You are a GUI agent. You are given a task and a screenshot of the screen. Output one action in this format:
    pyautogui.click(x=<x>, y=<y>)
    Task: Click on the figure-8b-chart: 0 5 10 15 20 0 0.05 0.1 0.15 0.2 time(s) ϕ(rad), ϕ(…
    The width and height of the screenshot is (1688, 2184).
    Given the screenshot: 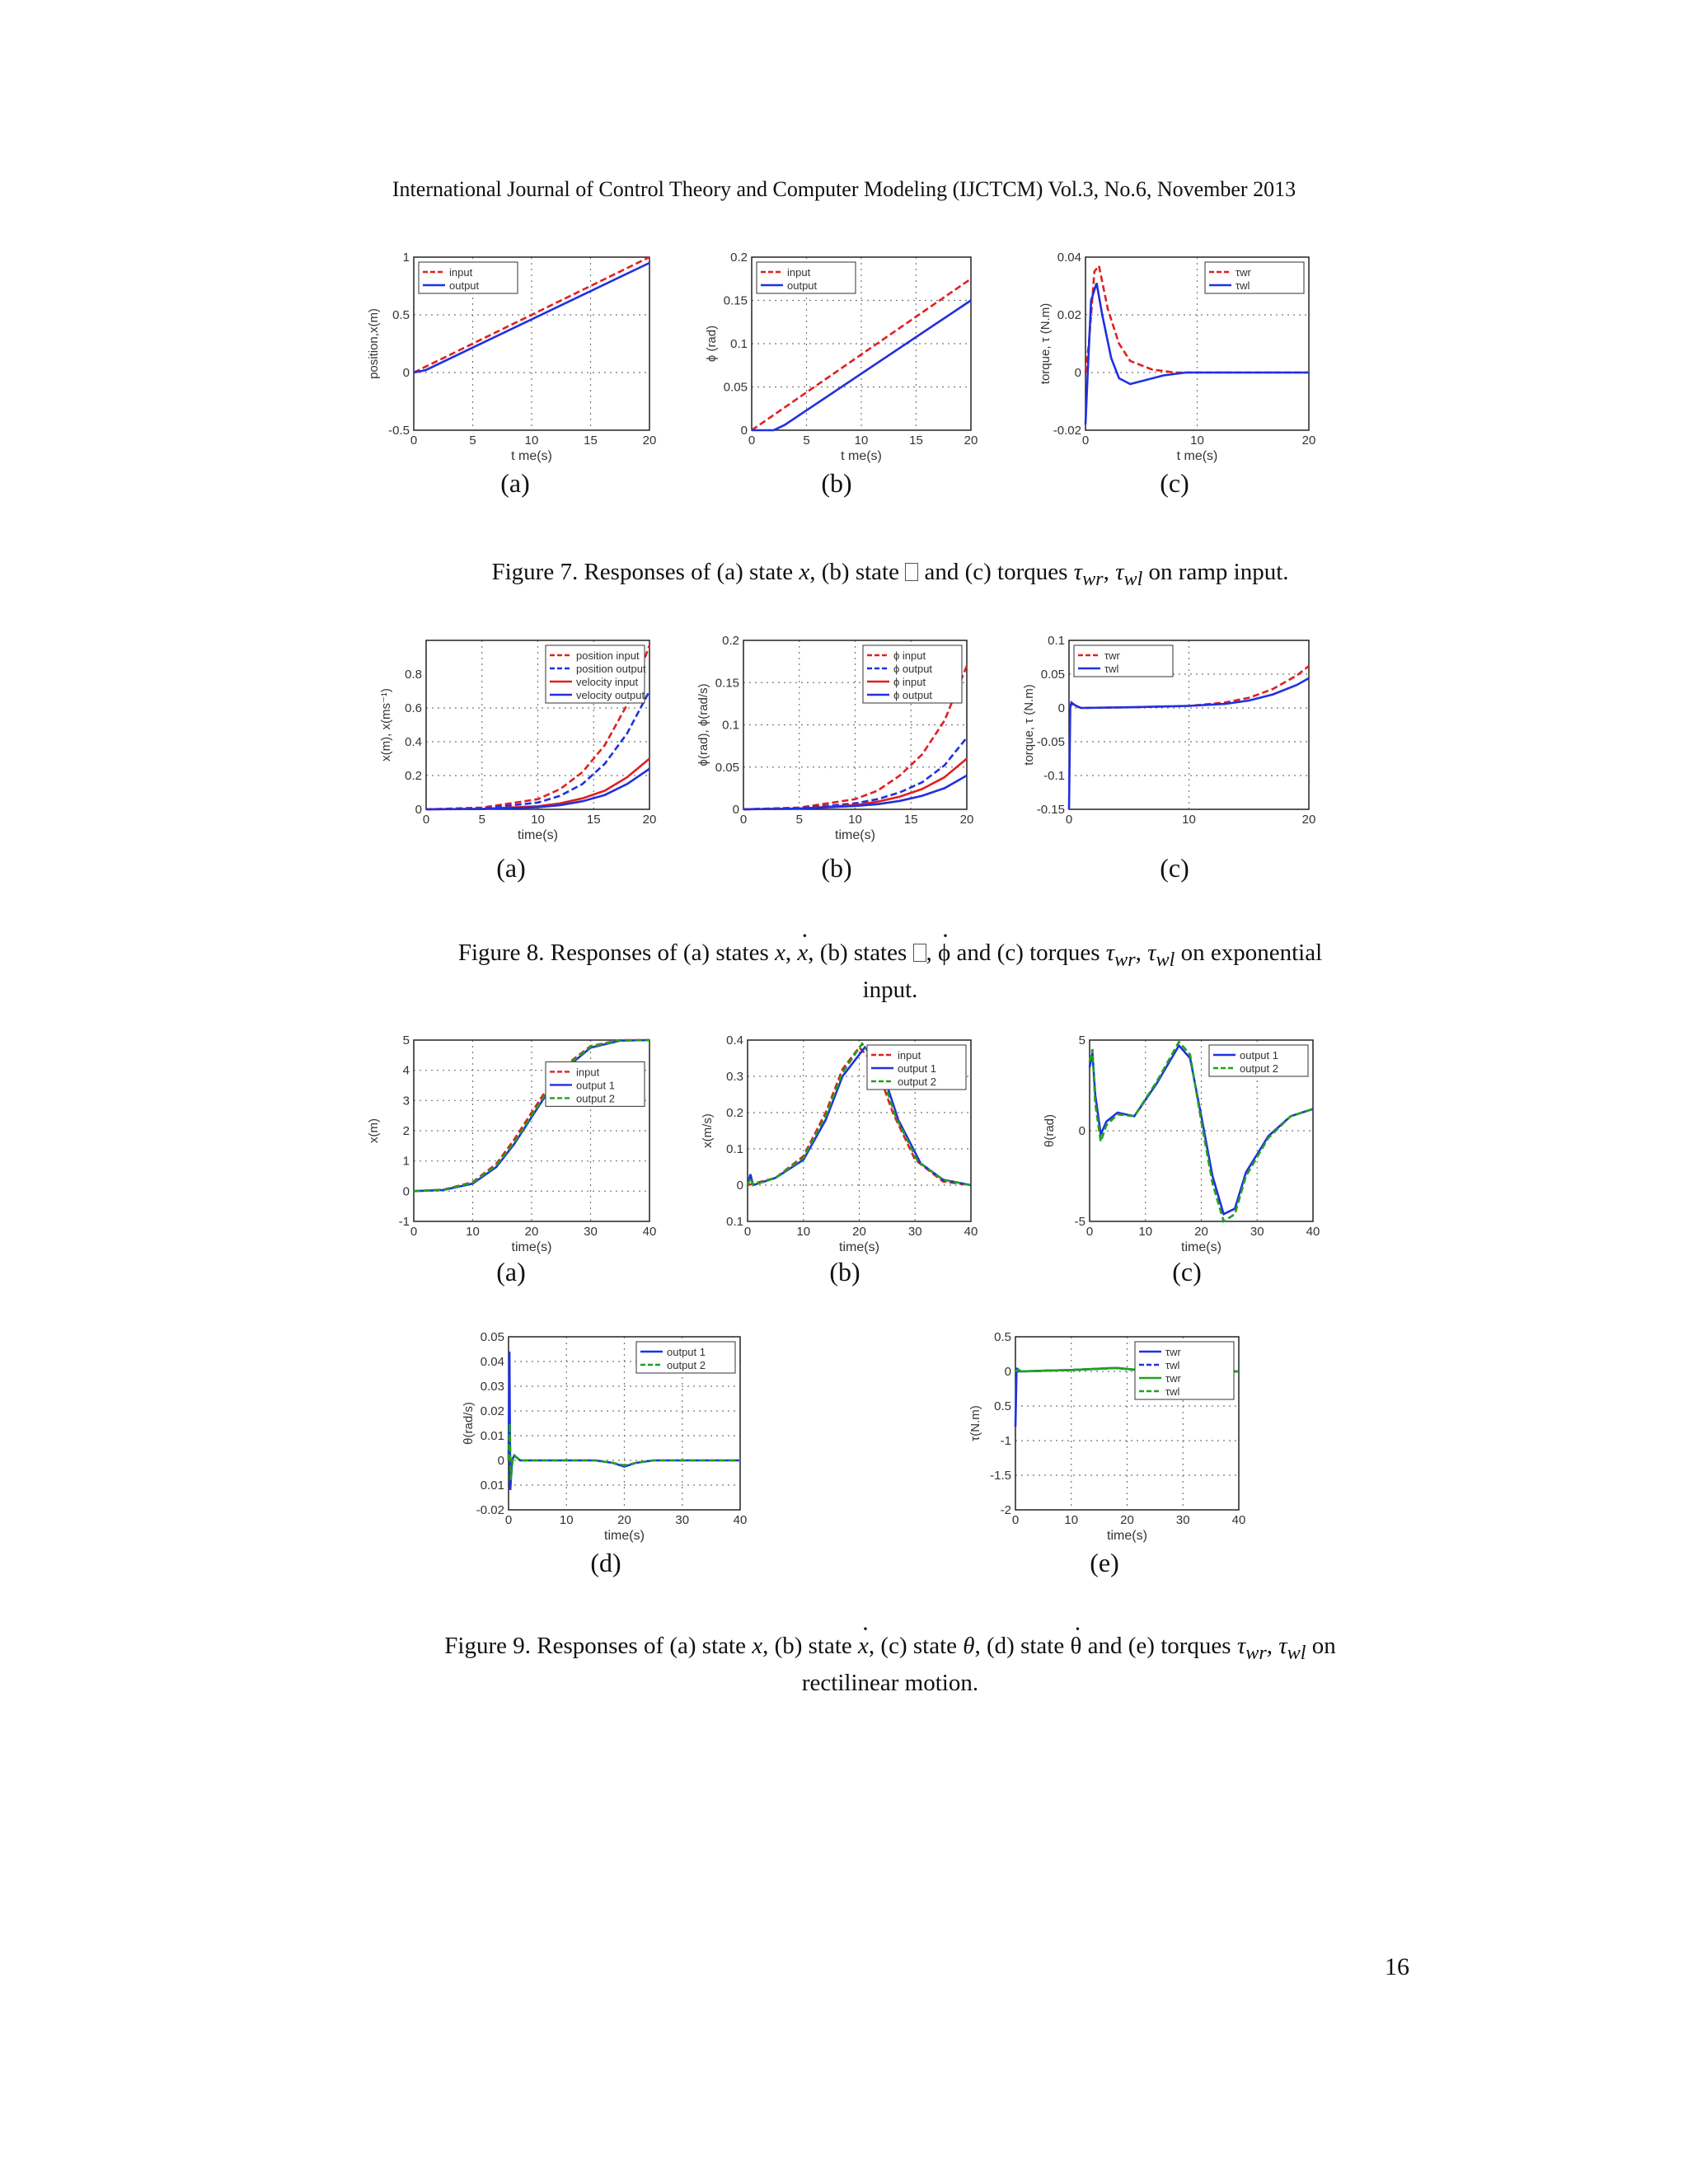 What is the action you would take?
    pyautogui.click(x=834, y=738)
    